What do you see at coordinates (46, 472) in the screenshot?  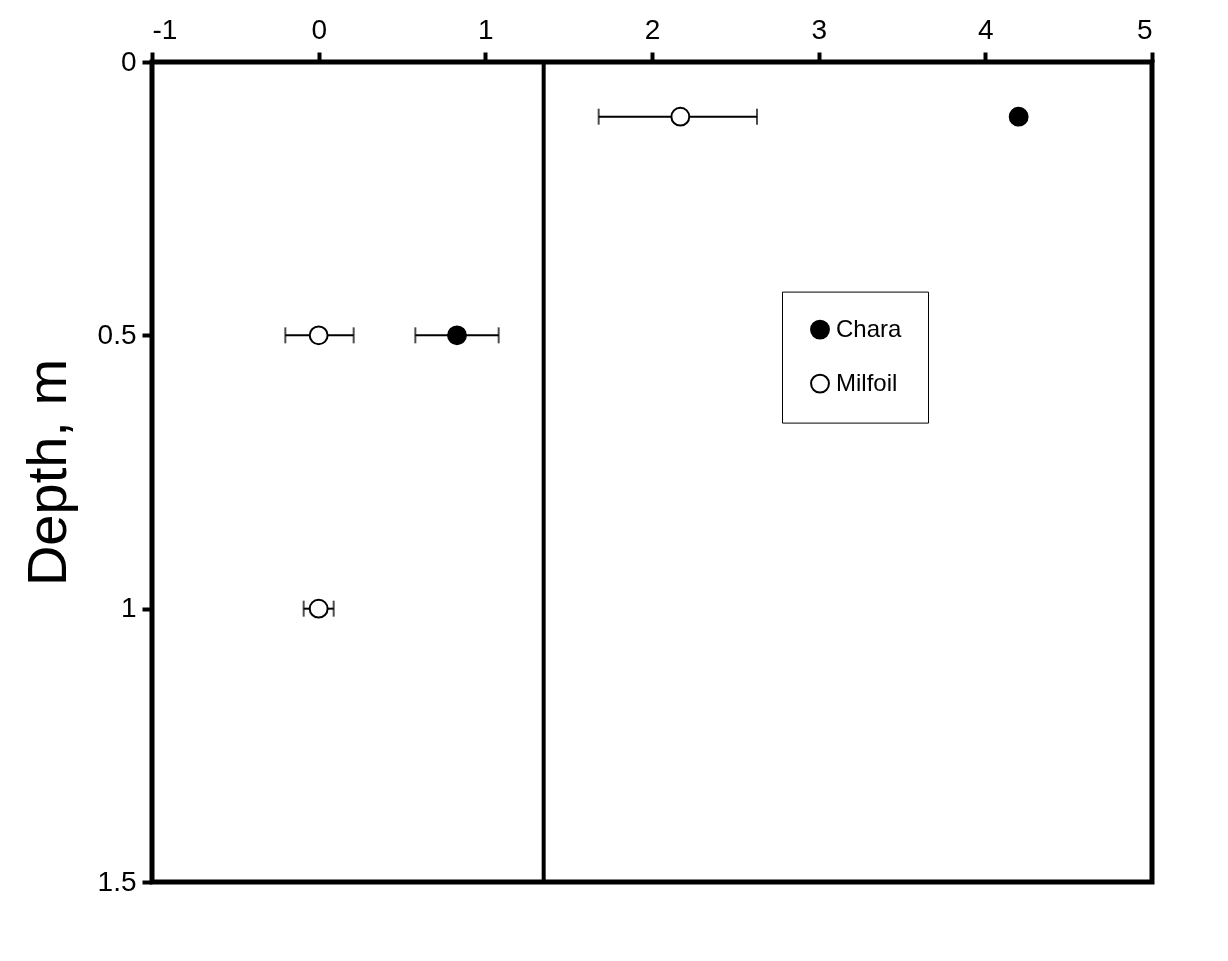 I see `y-axis-title: Depth, m` at bounding box center [46, 472].